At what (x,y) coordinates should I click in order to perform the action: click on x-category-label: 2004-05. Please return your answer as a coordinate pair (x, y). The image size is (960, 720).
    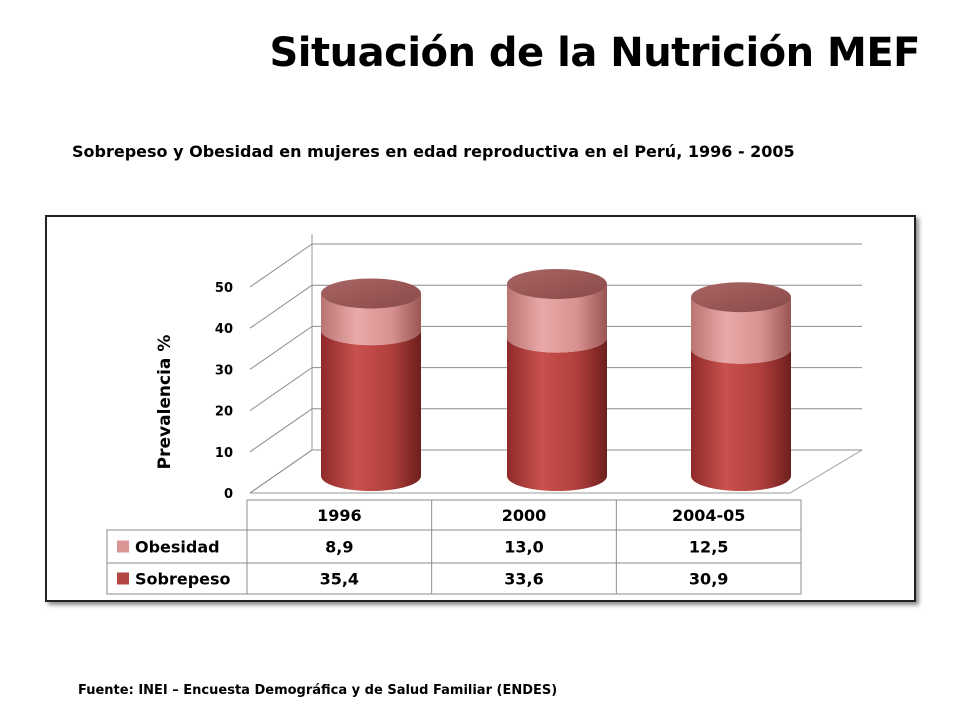
    Looking at the image, I should click on (708, 515).